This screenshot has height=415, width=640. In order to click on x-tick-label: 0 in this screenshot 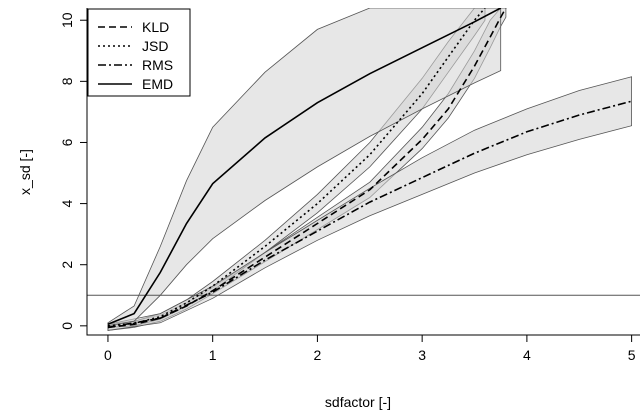, I will do `click(108, 355)`.